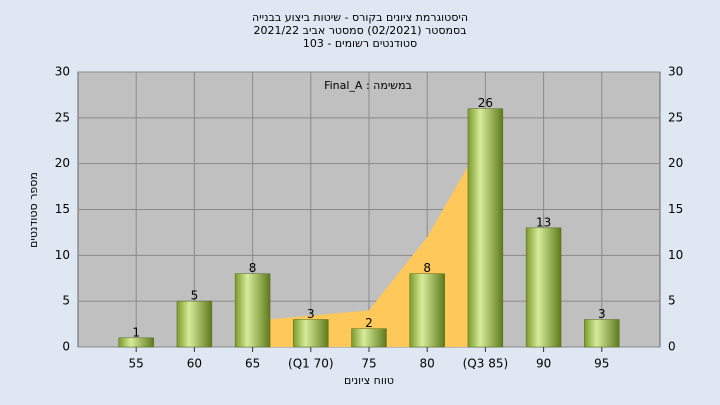 The image size is (720, 405). I want to click on data-label: 1, so click(136, 332).